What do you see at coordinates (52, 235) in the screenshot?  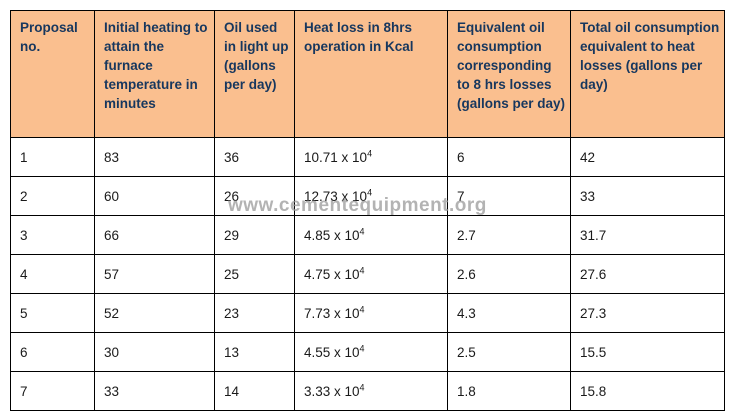 I see `cell-proposal-no: 3` at bounding box center [52, 235].